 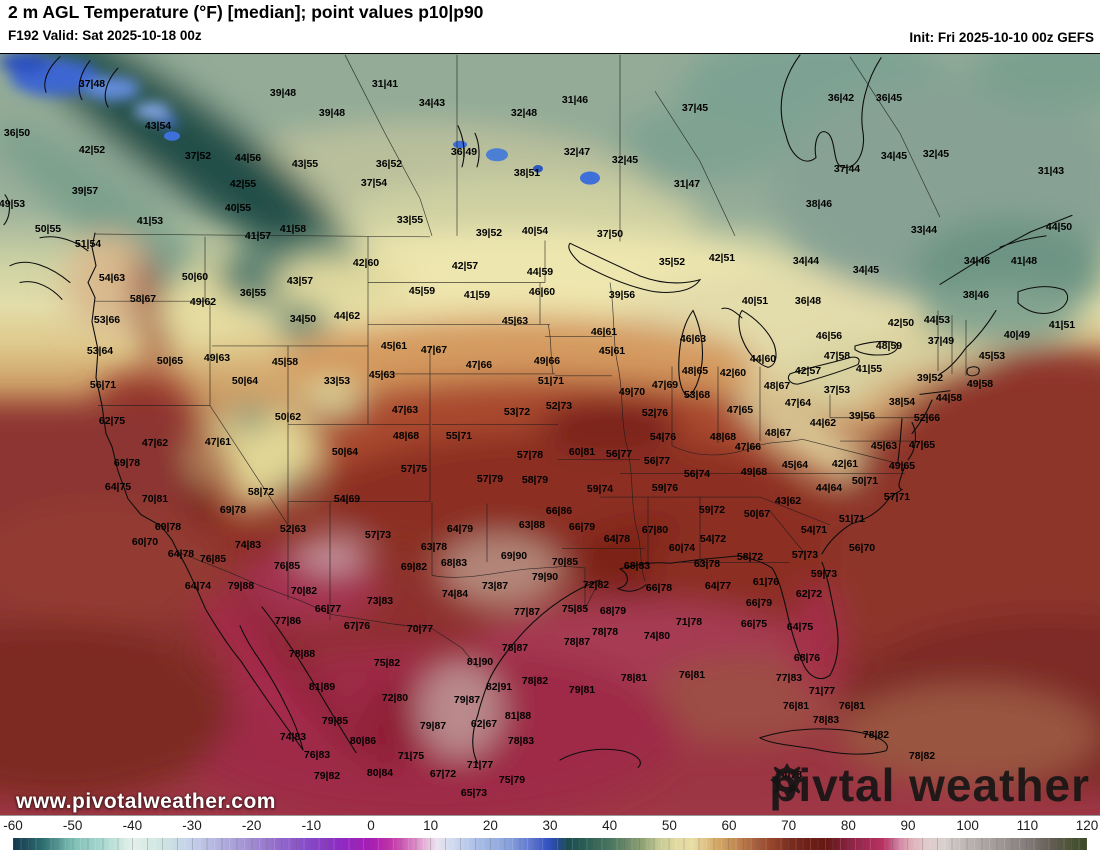 What do you see at coordinates (155, 443) in the screenshot?
I see `point-value: 47|62` at bounding box center [155, 443].